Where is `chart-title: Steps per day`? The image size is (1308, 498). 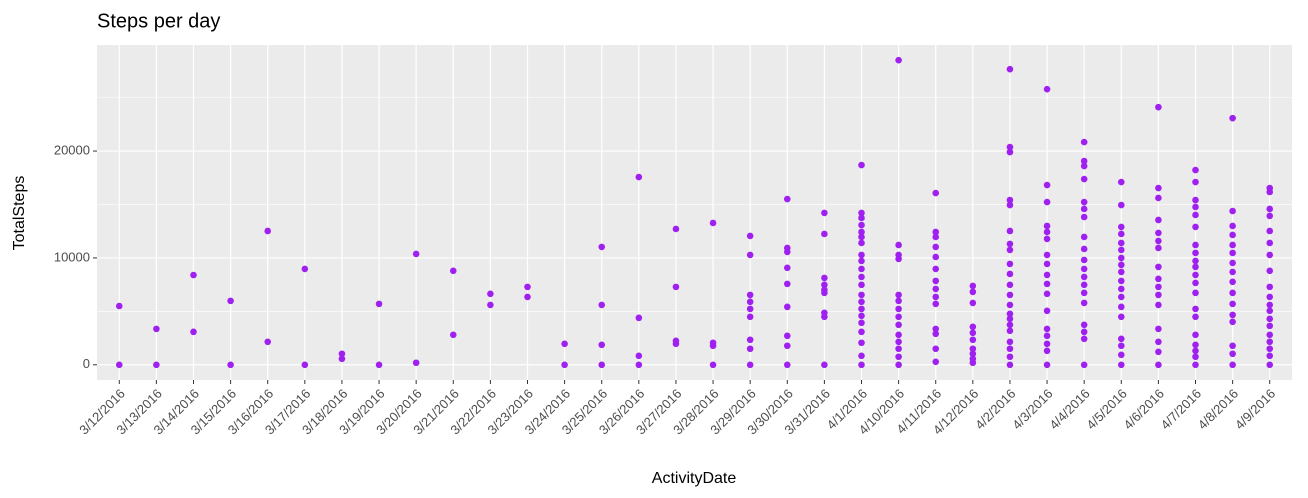 chart-title: Steps per day is located at coordinates (158, 21).